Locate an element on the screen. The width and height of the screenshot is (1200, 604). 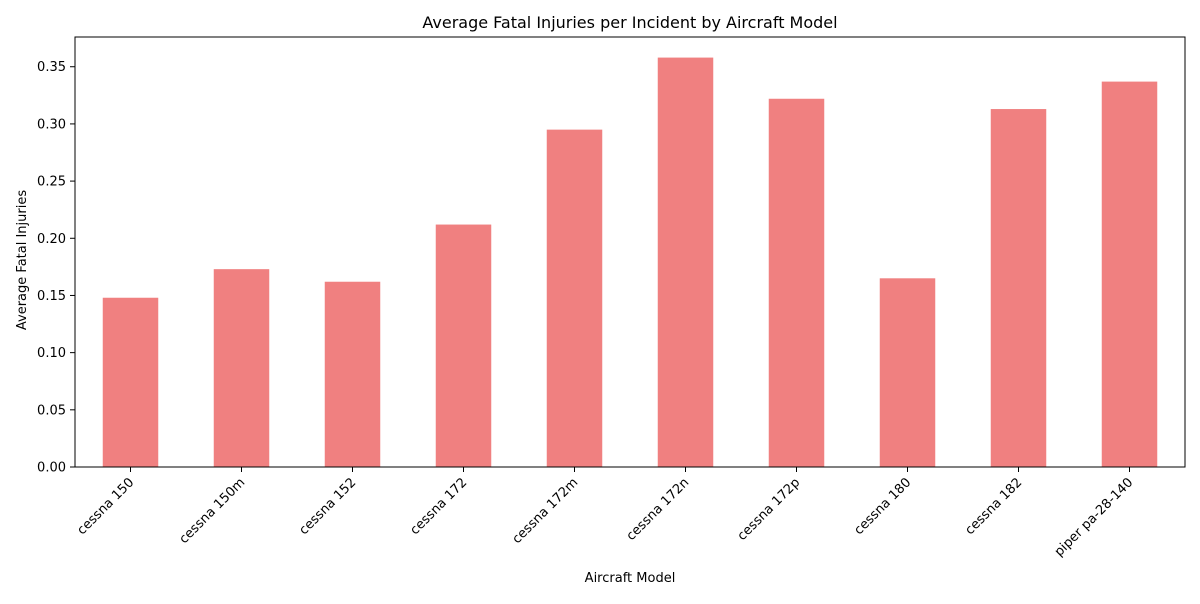
x-tick-label: cessna 150m is located at coordinates (213, 511).